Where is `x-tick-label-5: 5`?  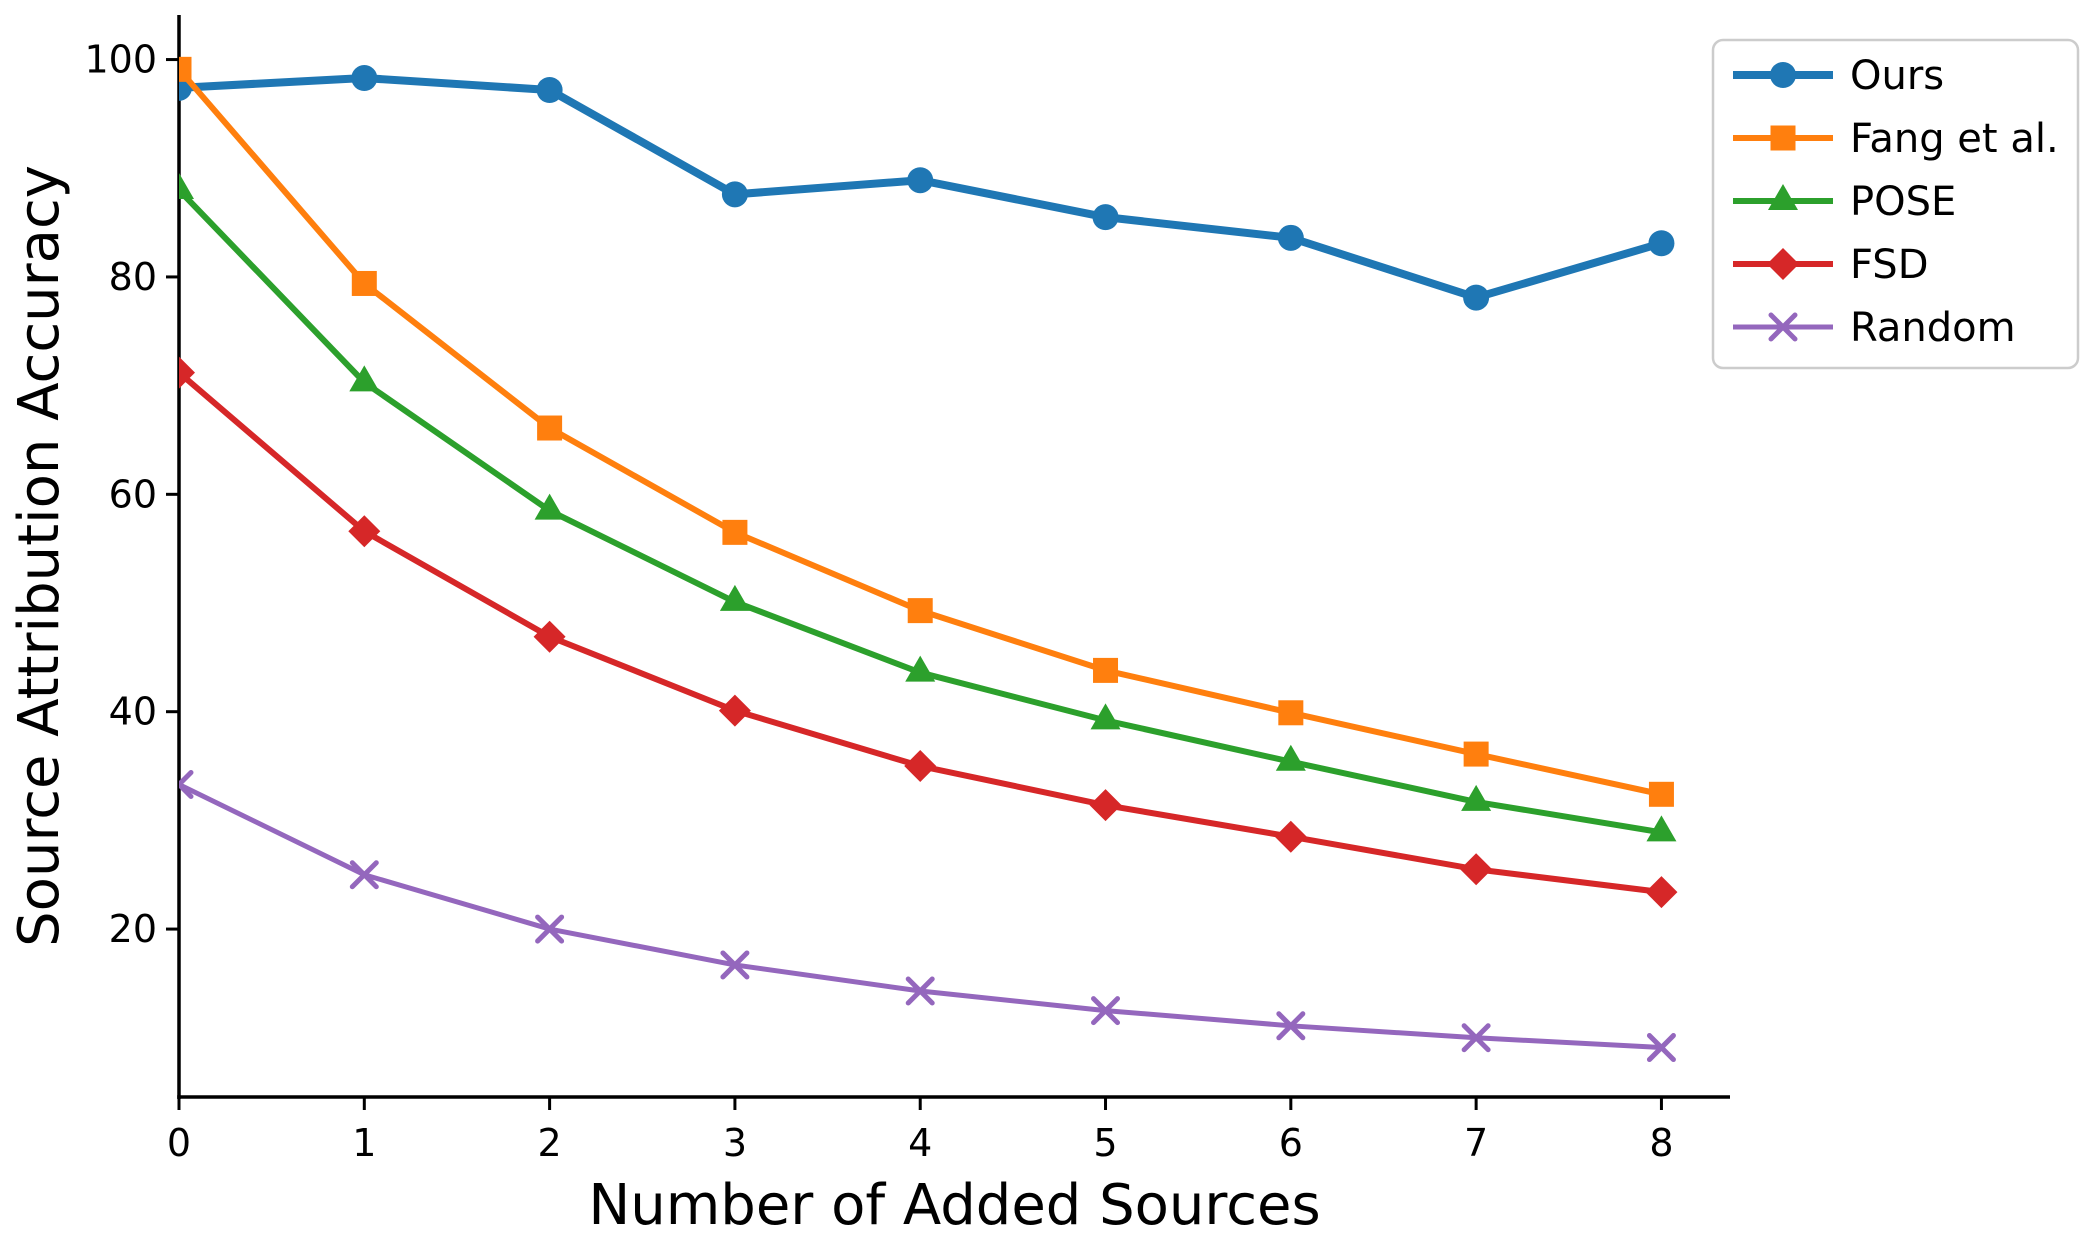
x-tick-label-5: 5 is located at coordinates (1105, 1143).